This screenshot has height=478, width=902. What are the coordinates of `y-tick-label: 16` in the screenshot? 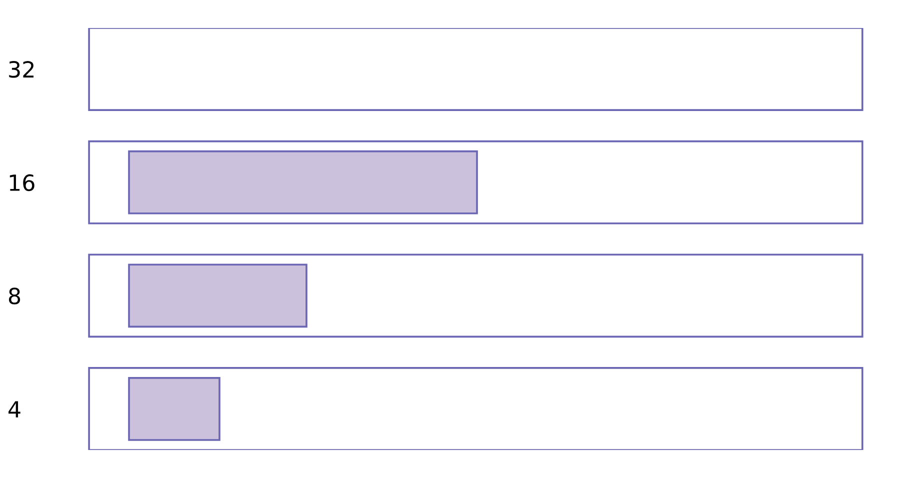 It's located at (22, 183).